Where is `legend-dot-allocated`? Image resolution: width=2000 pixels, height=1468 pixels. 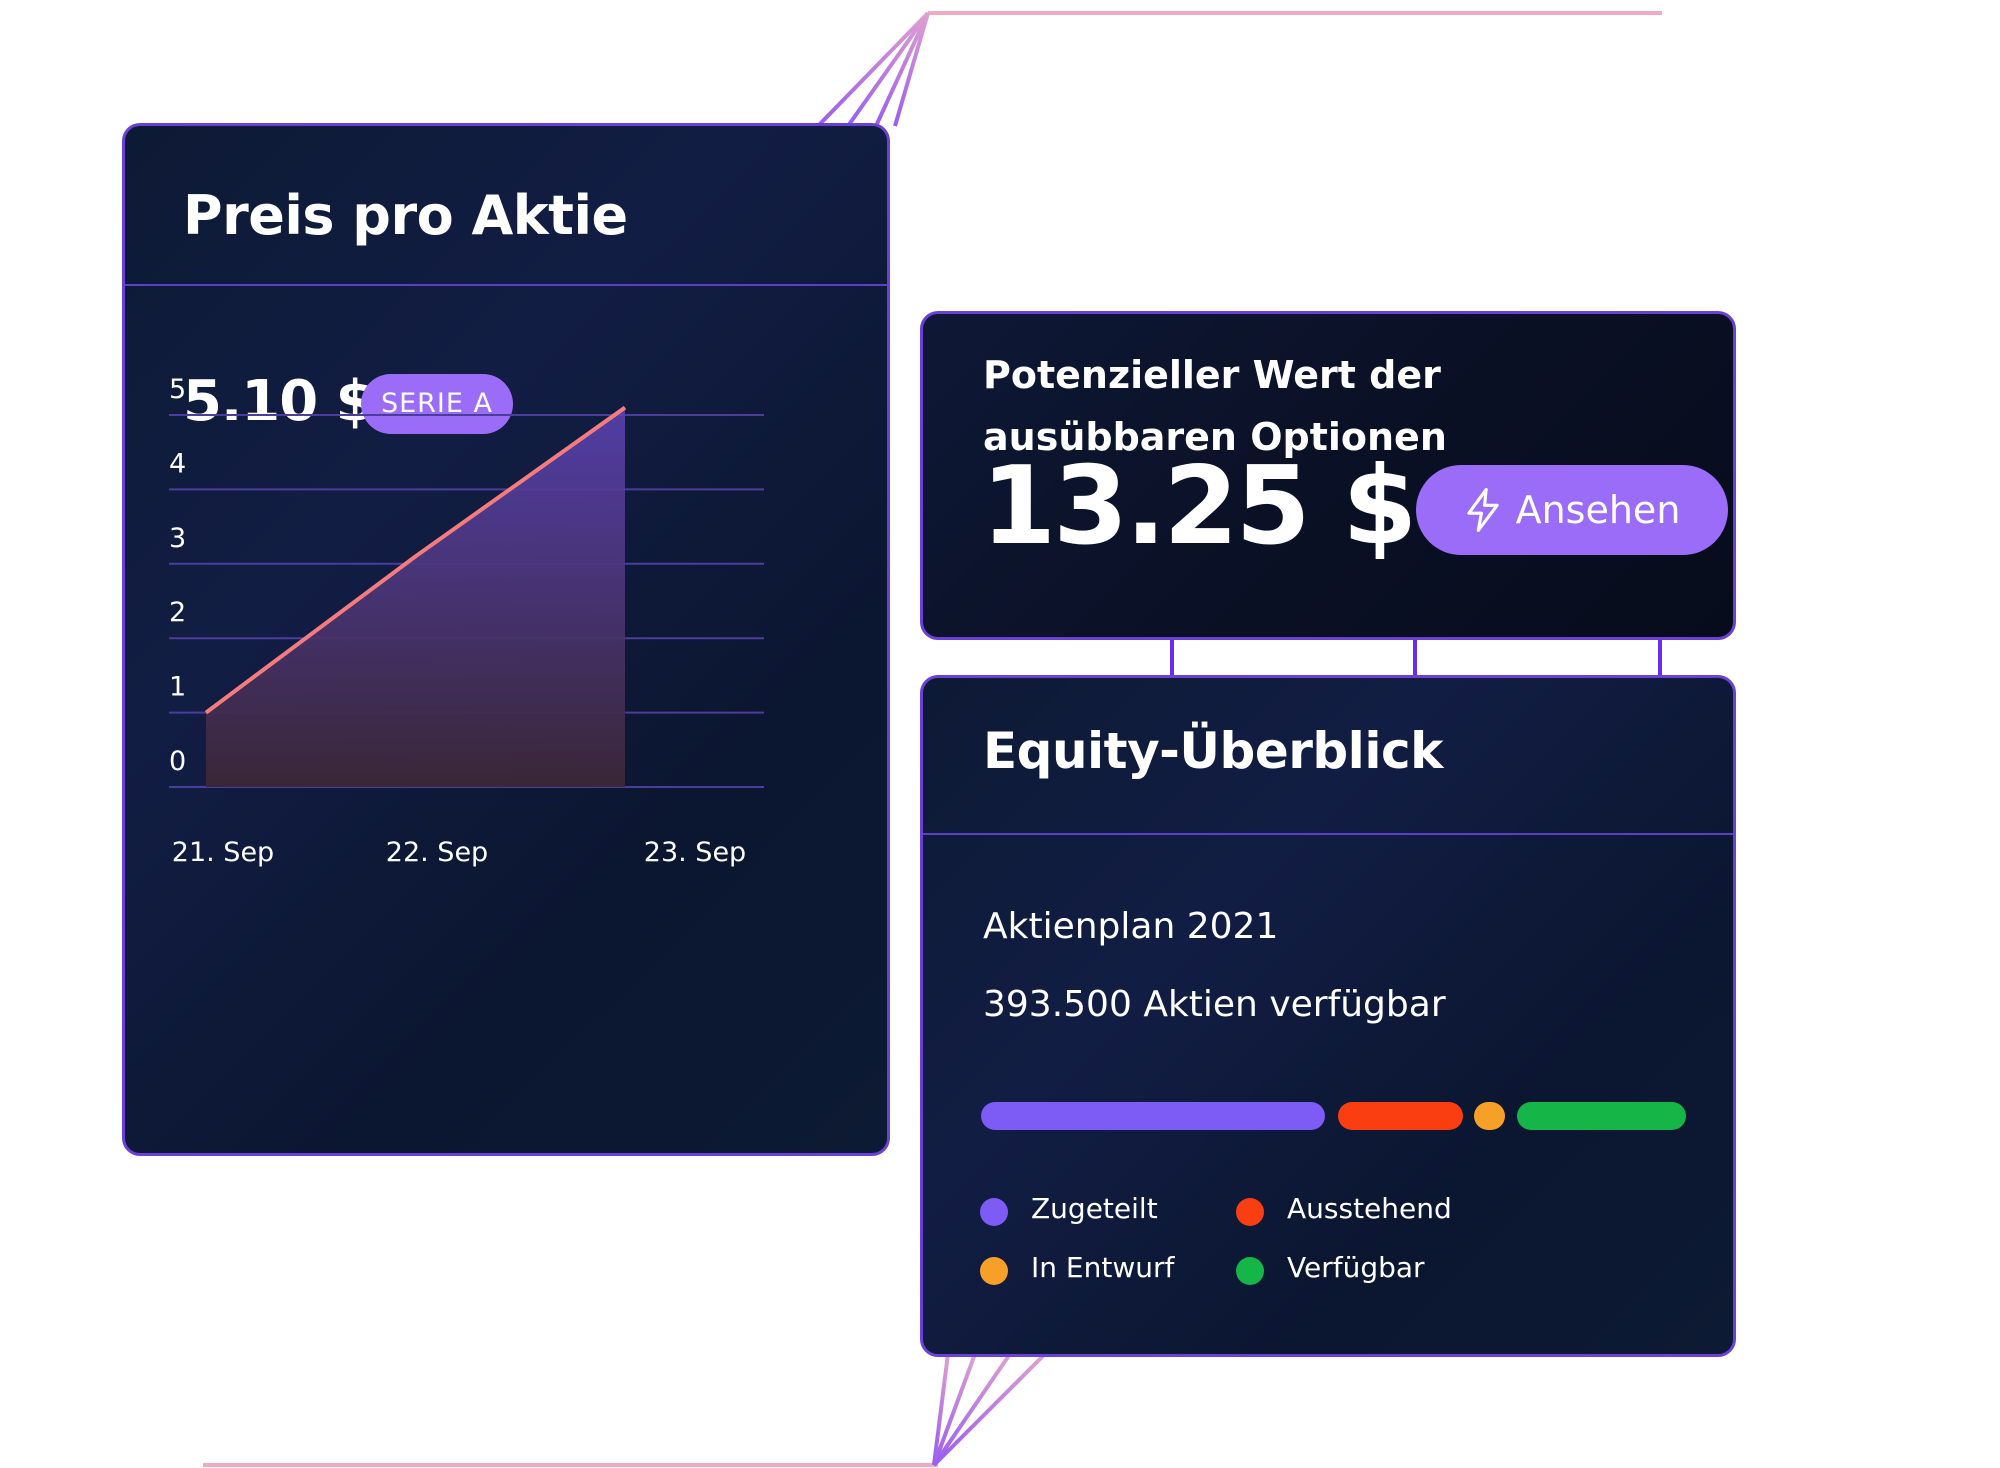 legend-dot-allocated is located at coordinates (994, 1212).